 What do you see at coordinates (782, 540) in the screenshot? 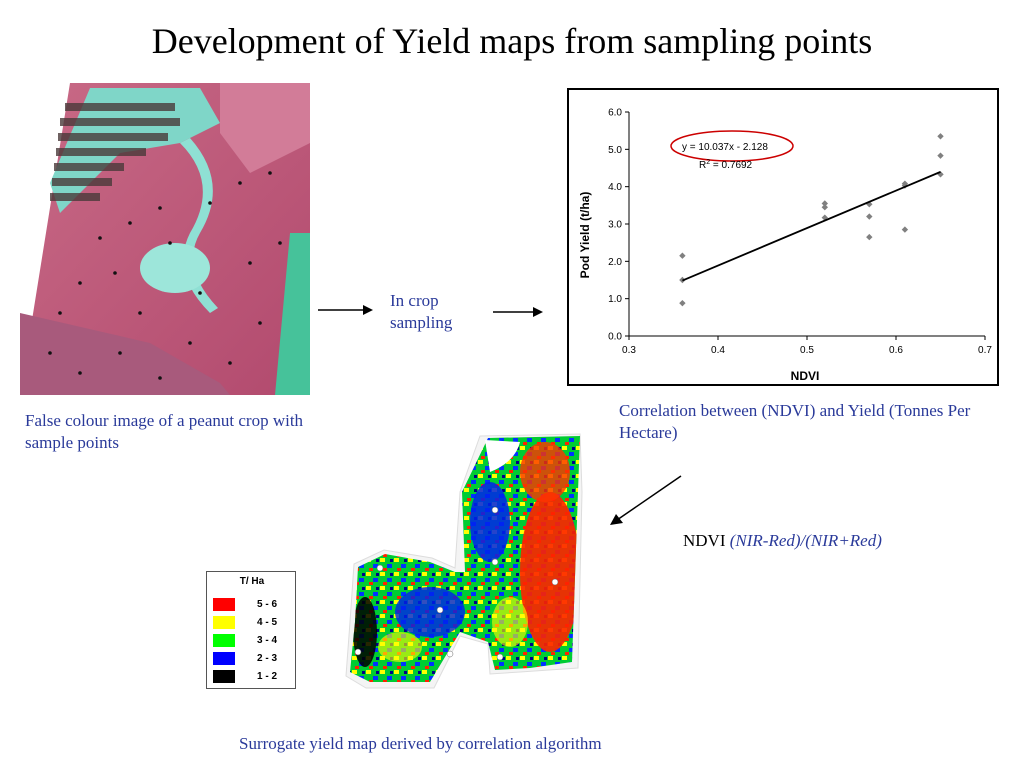
I see `ndvi-formula: NDVI (NIR-Red)/(NIR+Red)` at bounding box center [782, 540].